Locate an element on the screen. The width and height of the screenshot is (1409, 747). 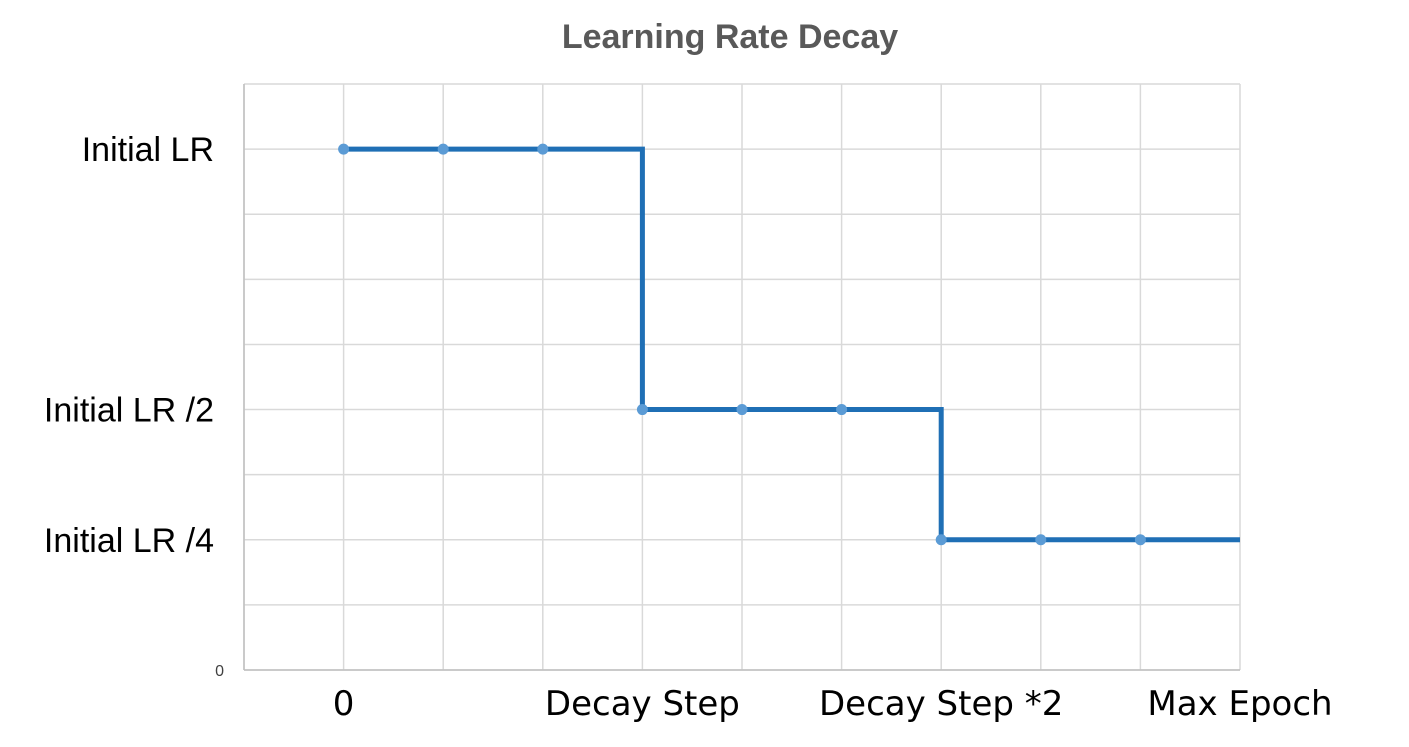
y-tick-label: 0 is located at coordinates (219, 671).